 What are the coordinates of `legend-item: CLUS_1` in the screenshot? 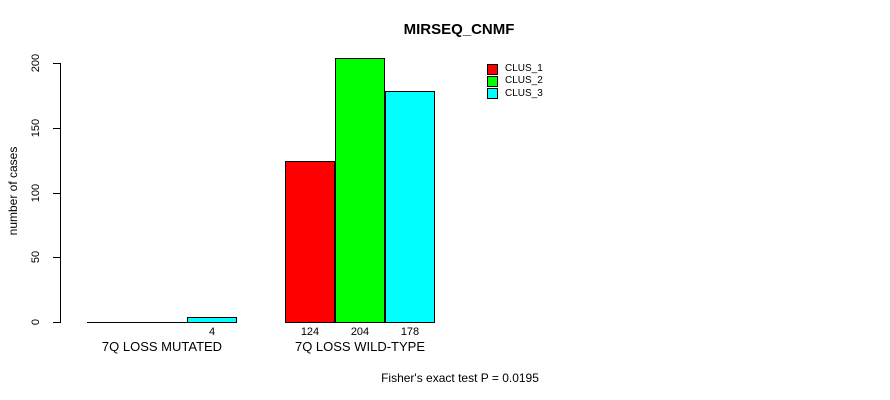 It's located at (515, 69).